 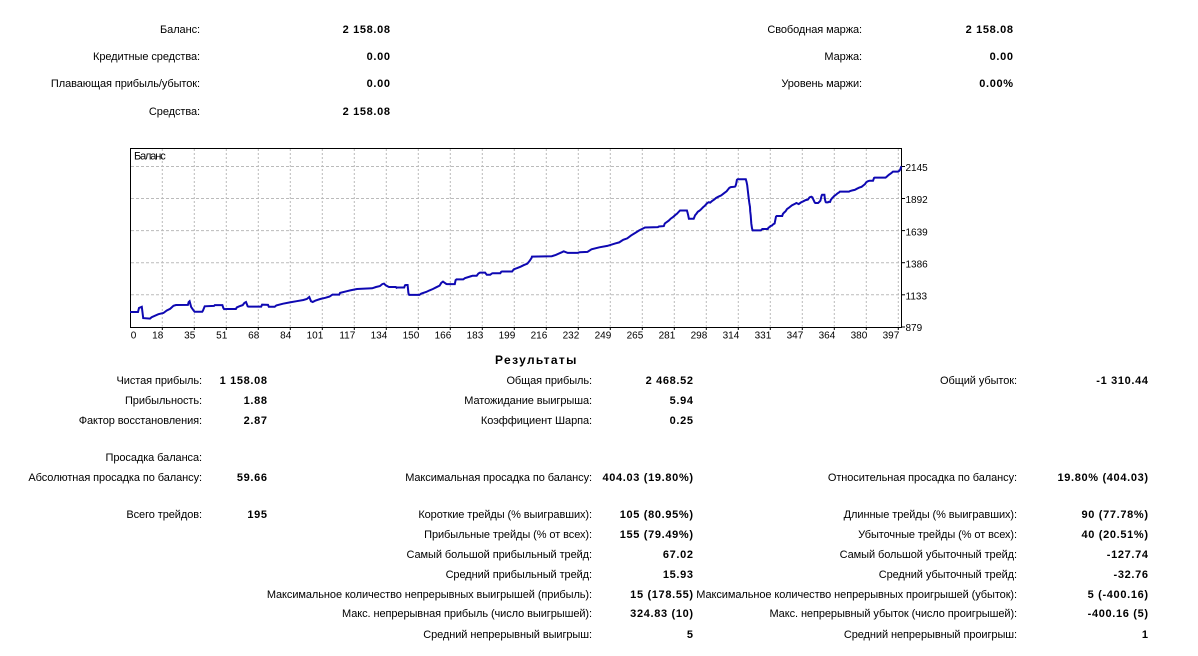 What do you see at coordinates (667, 336) in the screenshot?
I see `svg-text: 281` at bounding box center [667, 336].